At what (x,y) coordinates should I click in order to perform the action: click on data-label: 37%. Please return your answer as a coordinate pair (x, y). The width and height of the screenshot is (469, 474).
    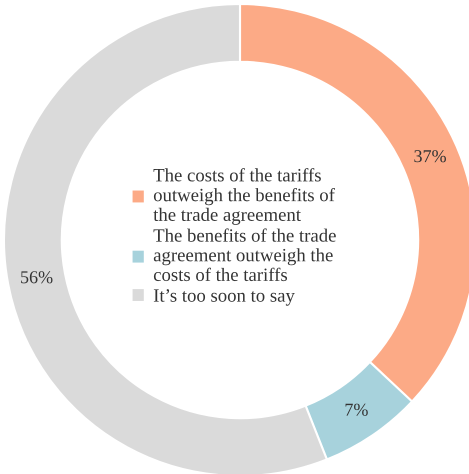
    Looking at the image, I should click on (430, 156).